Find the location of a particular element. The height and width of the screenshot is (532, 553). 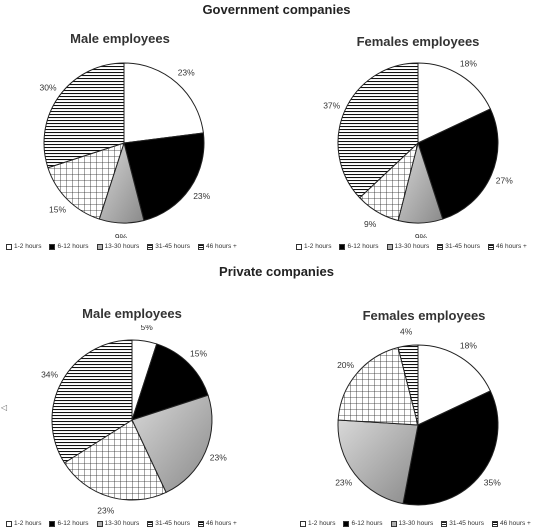

data-label: 37% is located at coordinates (331, 106).